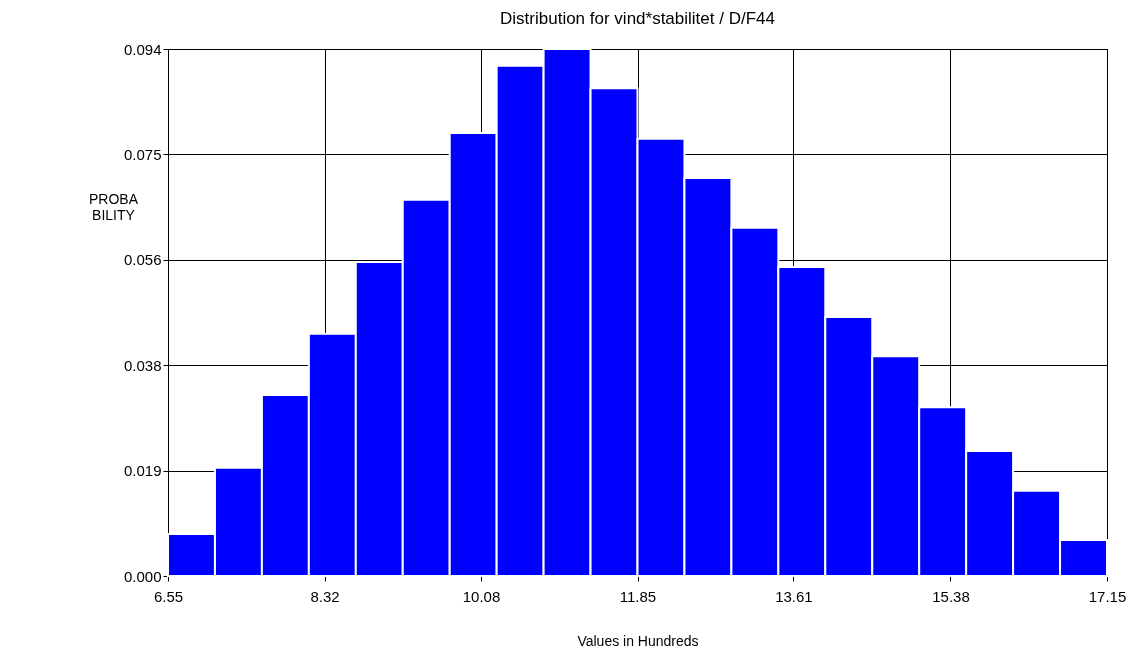 This screenshot has width=1133, height=670. I want to click on x-axis-title: Values in Hundreds, so click(638, 640).